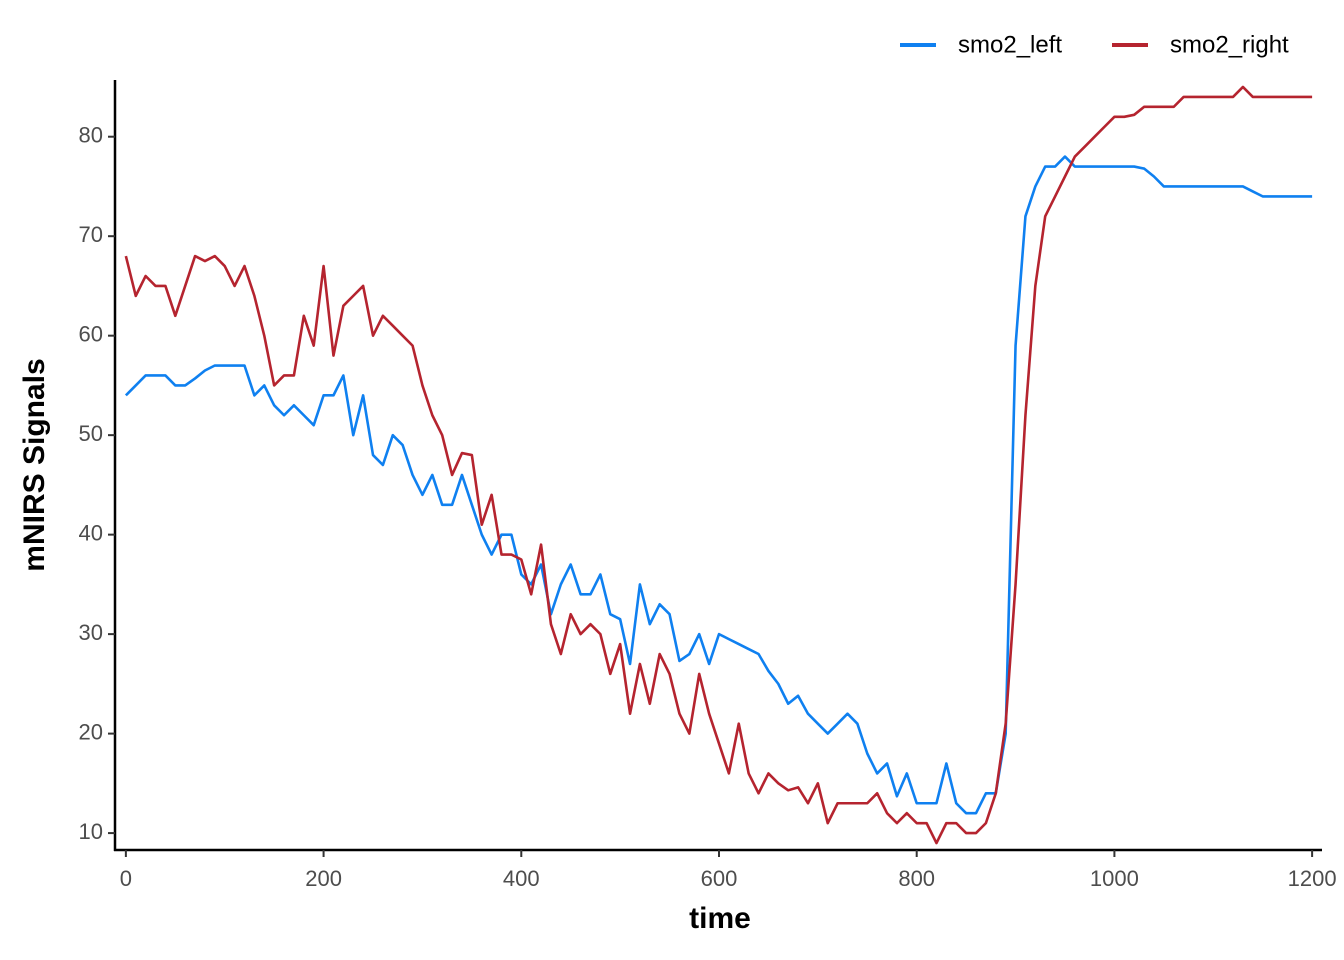 The height and width of the screenshot is (960, 1344). What do you see at coordinates (521, 878) in the screenshot?
I see `x-tick-label: 400` at bounding box center [521, 878].